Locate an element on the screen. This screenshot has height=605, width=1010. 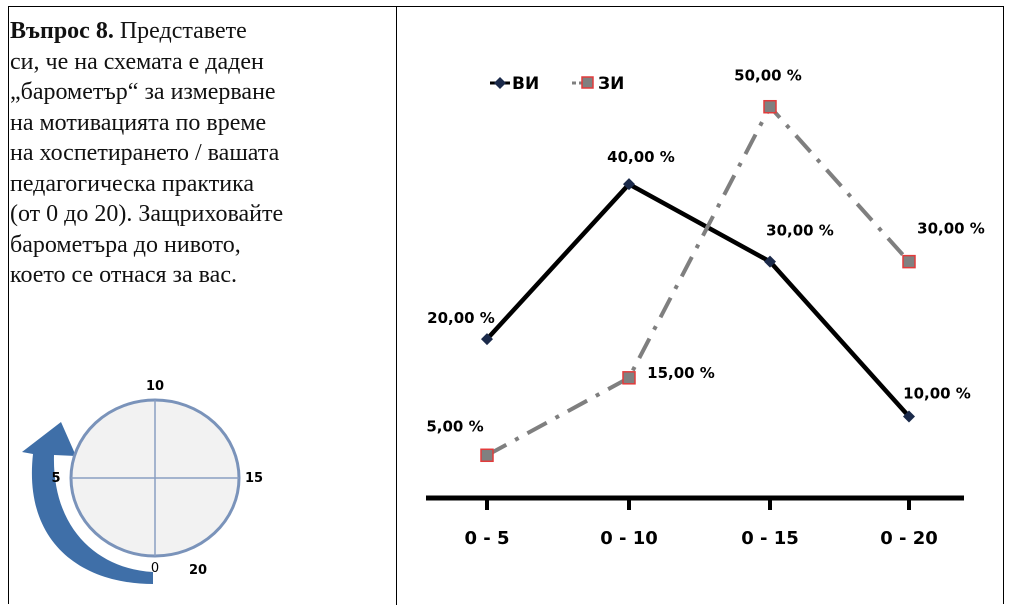
x-tick-label: 0 - 20 is located at coordinates (909, 538).